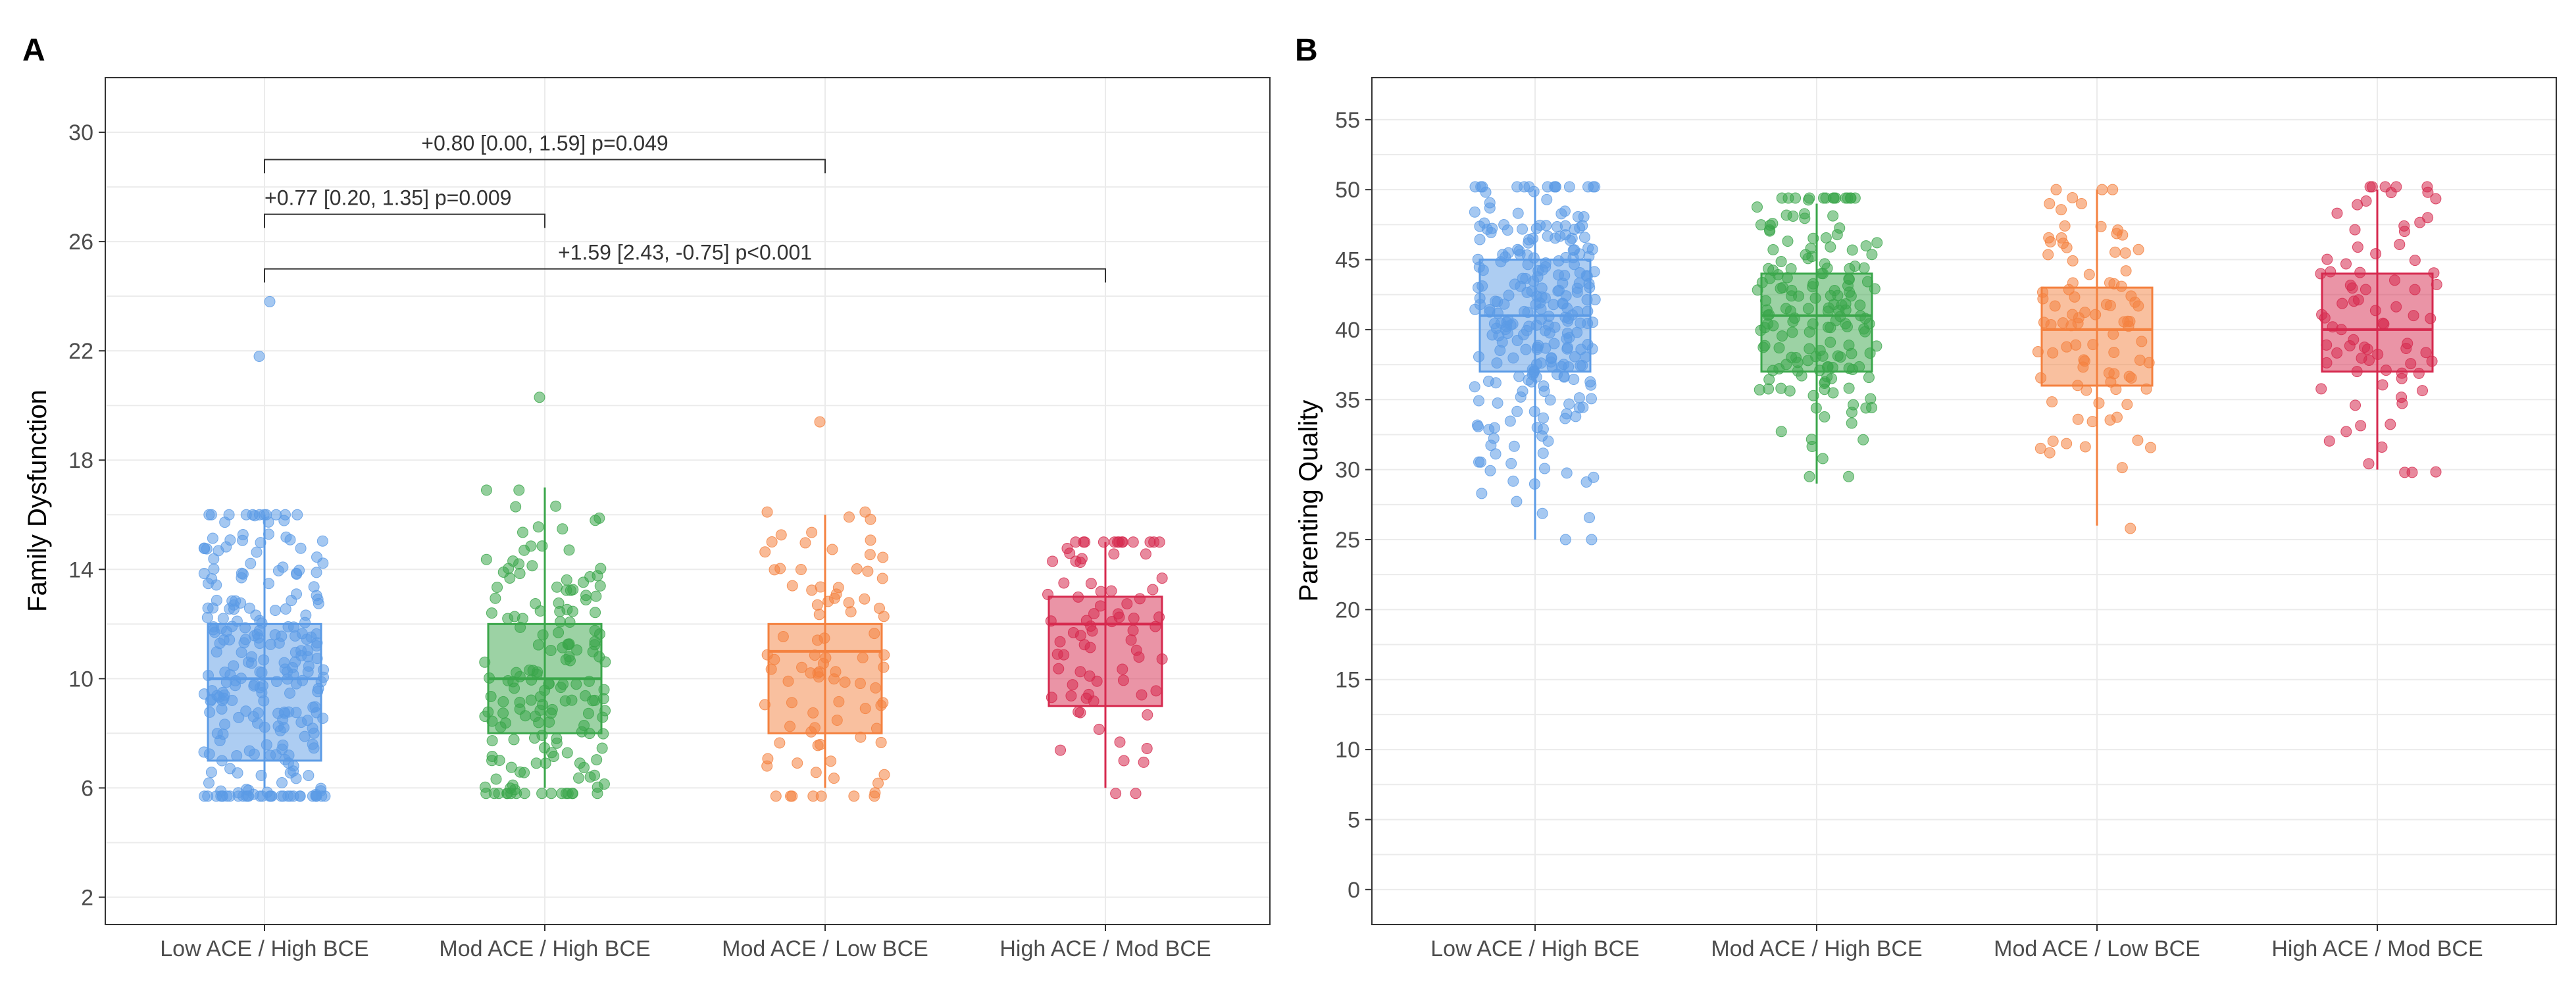 This screenshot has height=991, width=2576. I want to click on panel-a-y-tick-label: 18, so click(80, 460).